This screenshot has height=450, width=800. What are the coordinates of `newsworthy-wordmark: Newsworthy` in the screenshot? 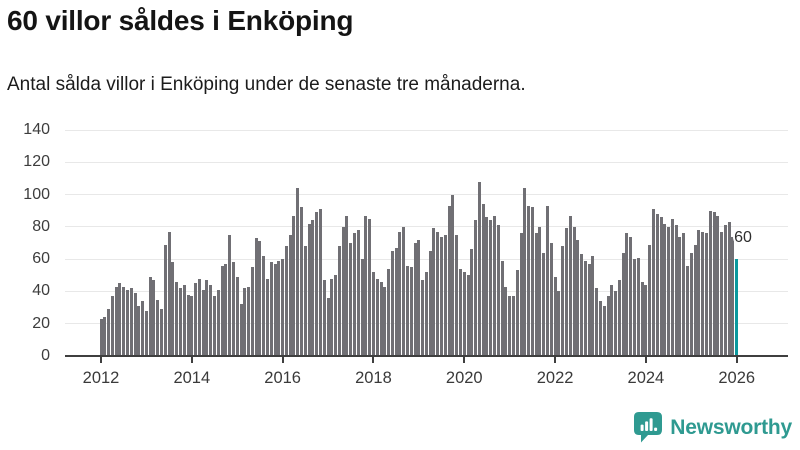 It's located at (731, 427).